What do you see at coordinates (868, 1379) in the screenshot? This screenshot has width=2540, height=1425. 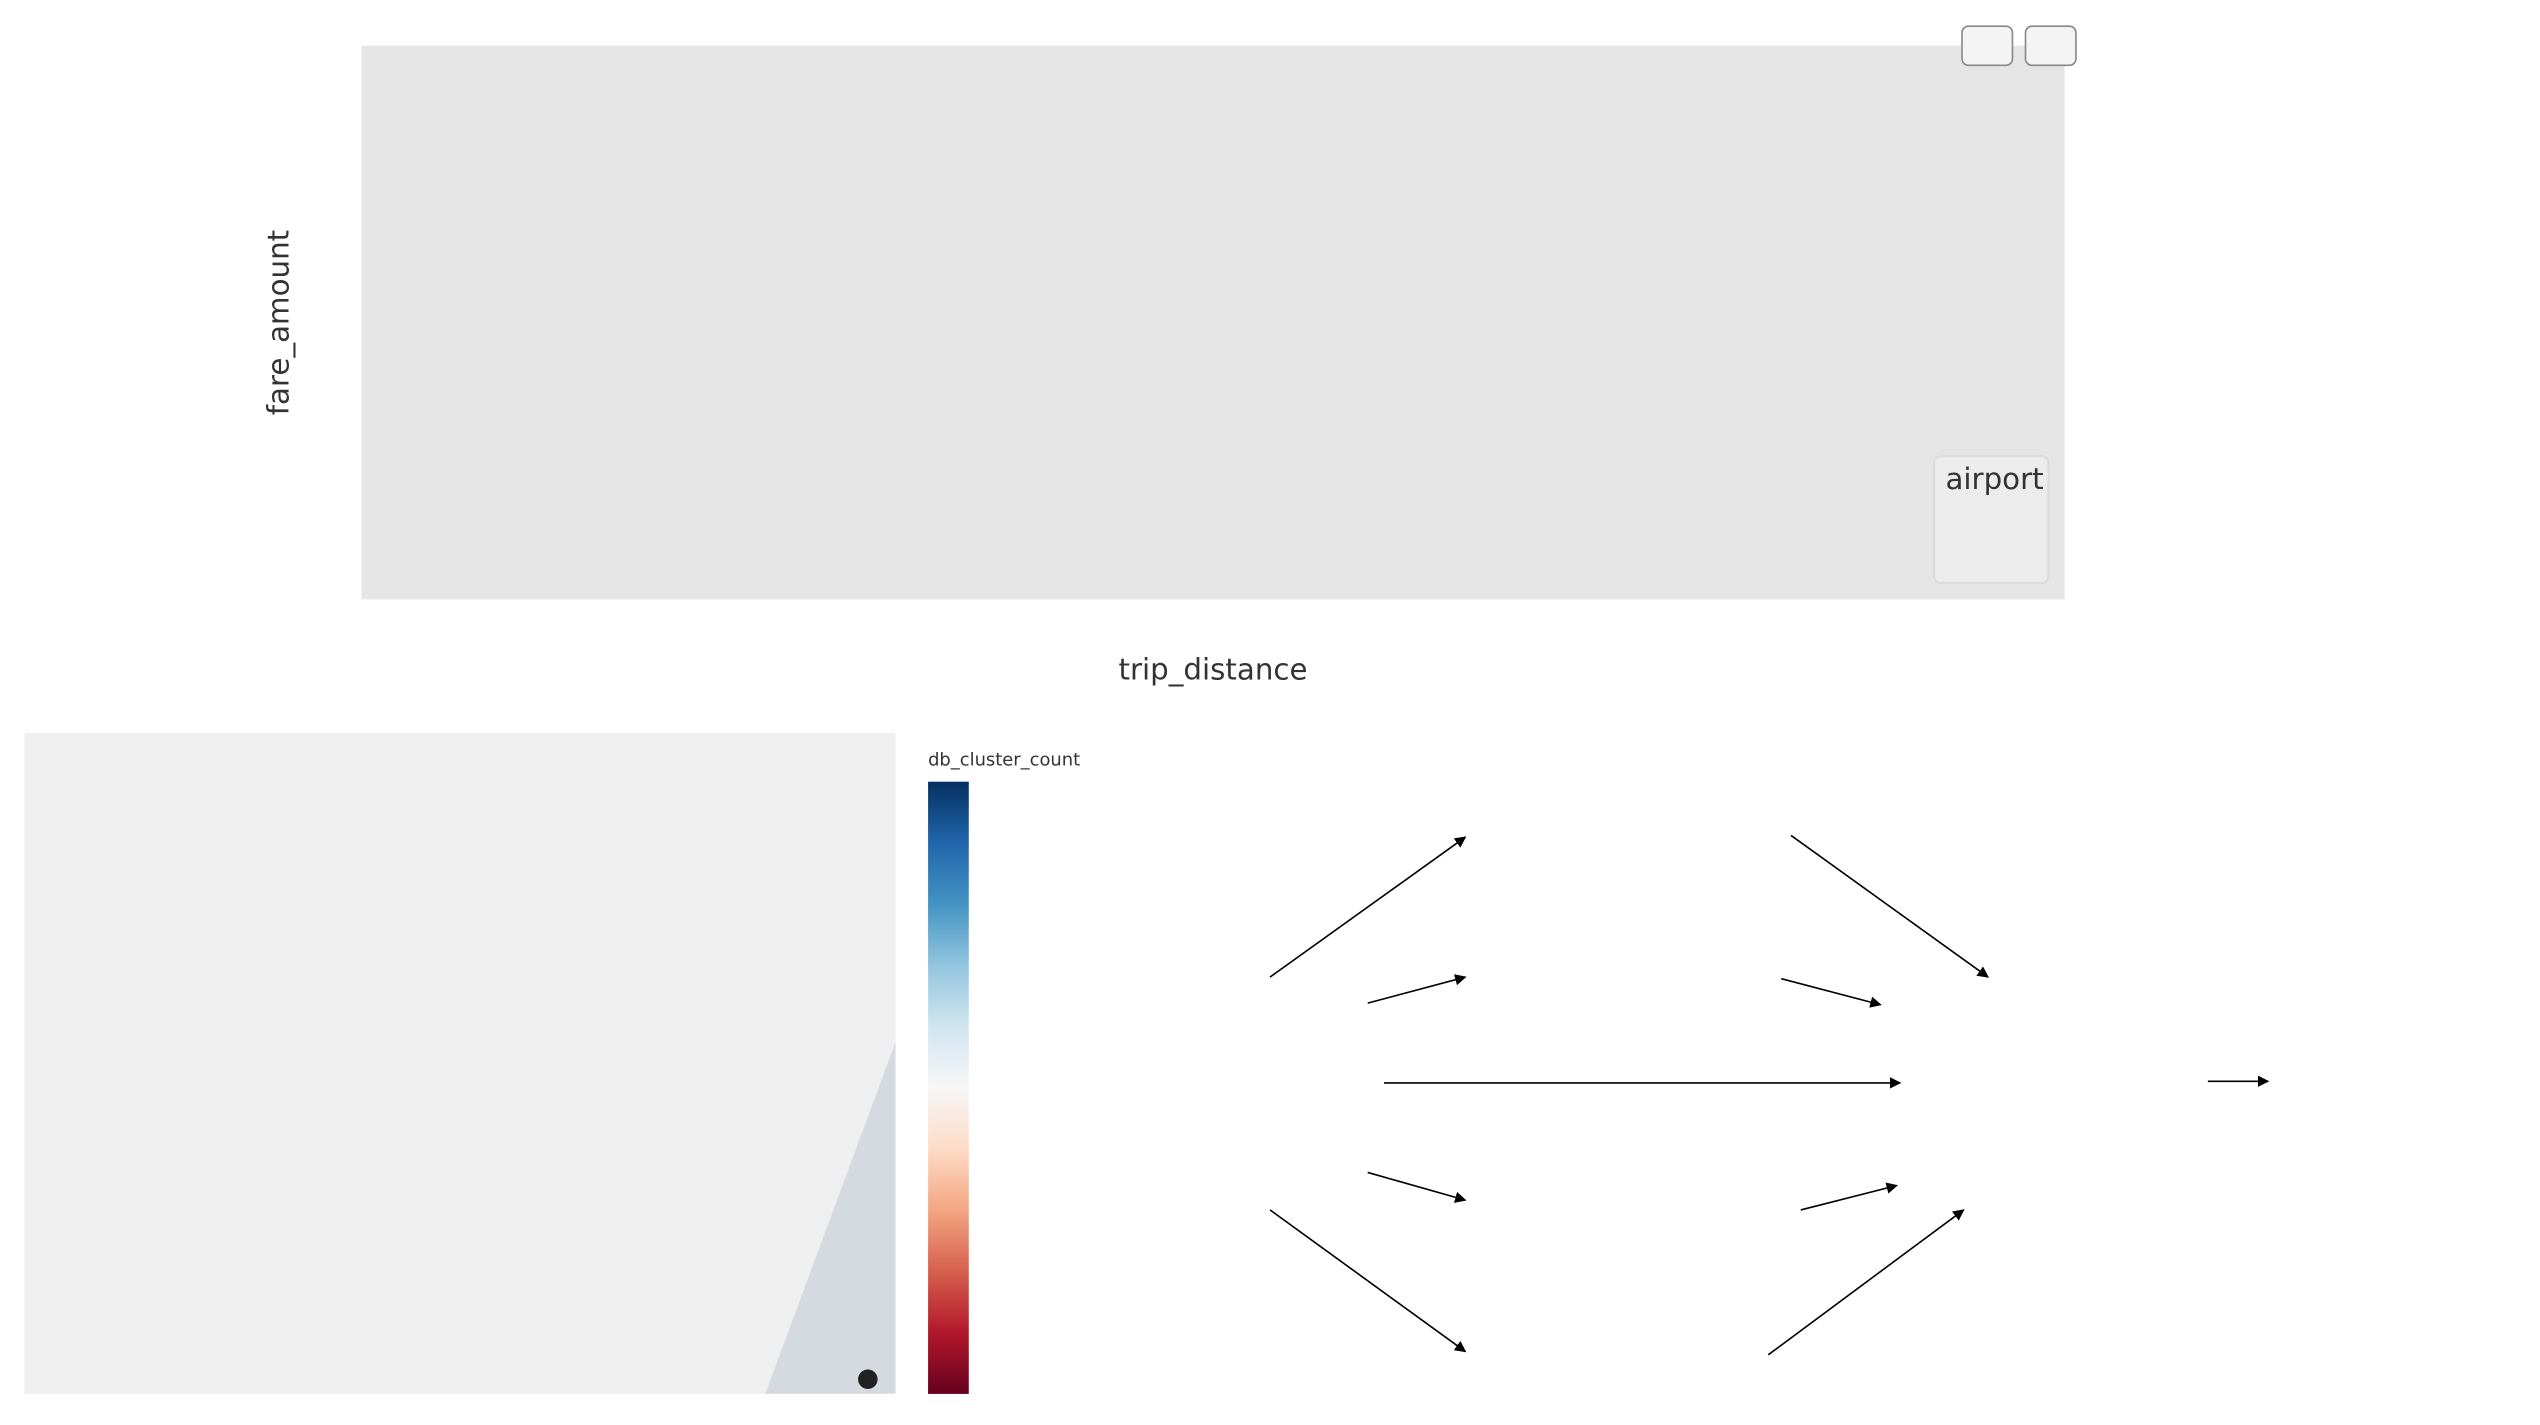 I see `info-icon` at bounding box center [868, 1379].